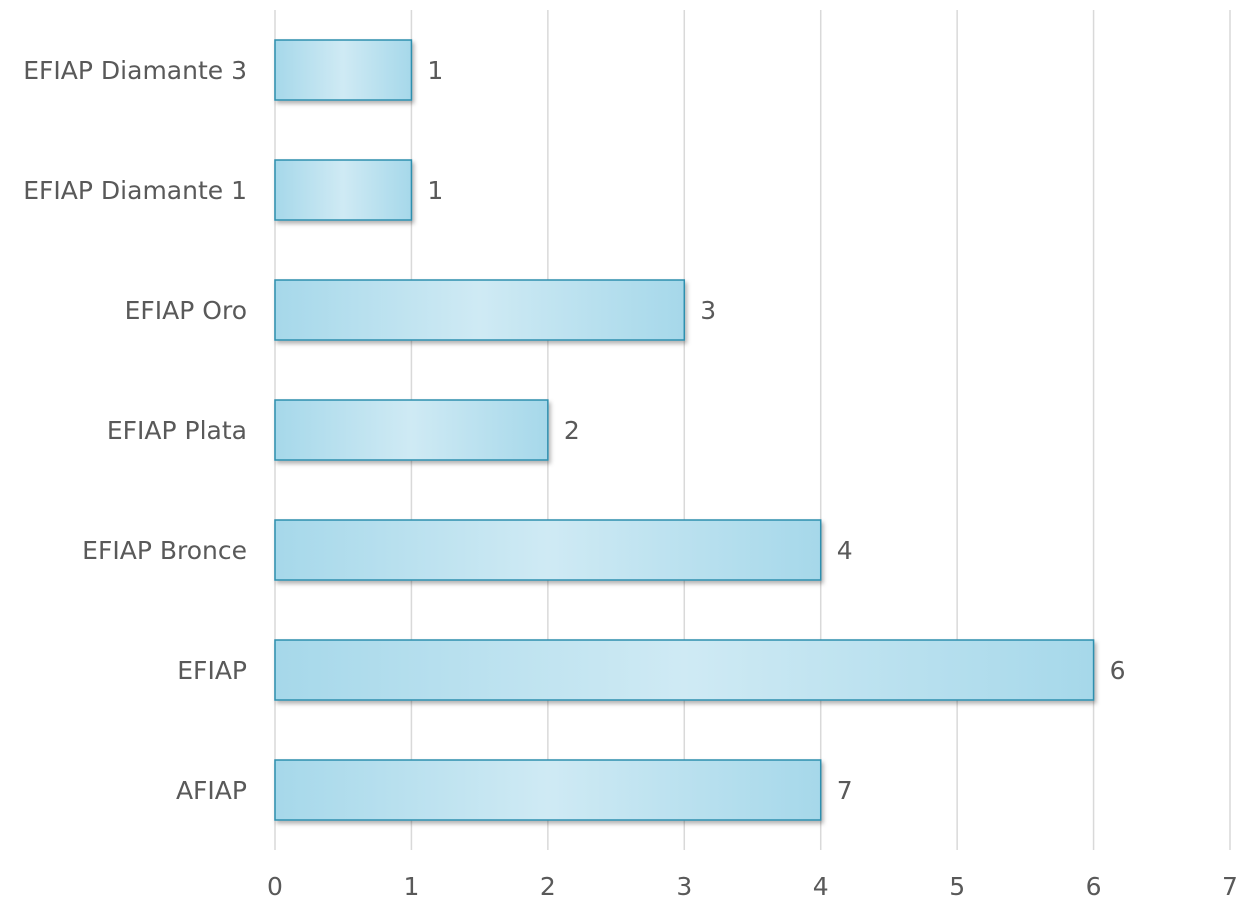  What do you see at coordinates (821, 886) in the screenshot?
I see `x-tick-label: 4` at bounding box center [821, 886].